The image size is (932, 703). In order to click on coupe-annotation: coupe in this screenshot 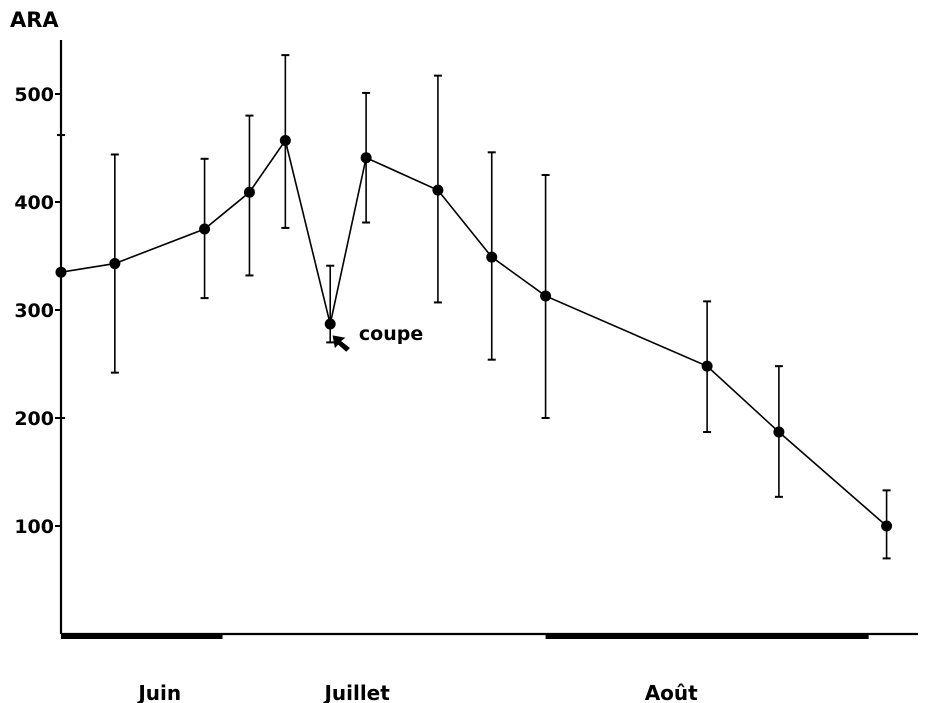, I will do `click(377, 337)`.